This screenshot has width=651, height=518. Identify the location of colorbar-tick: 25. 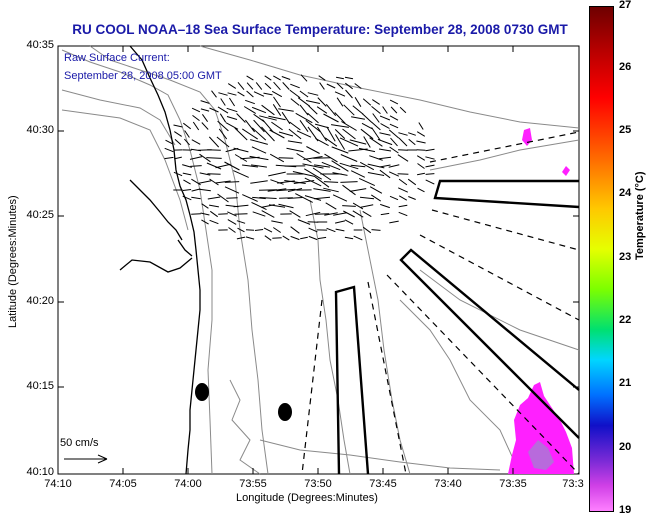
(625, 130).